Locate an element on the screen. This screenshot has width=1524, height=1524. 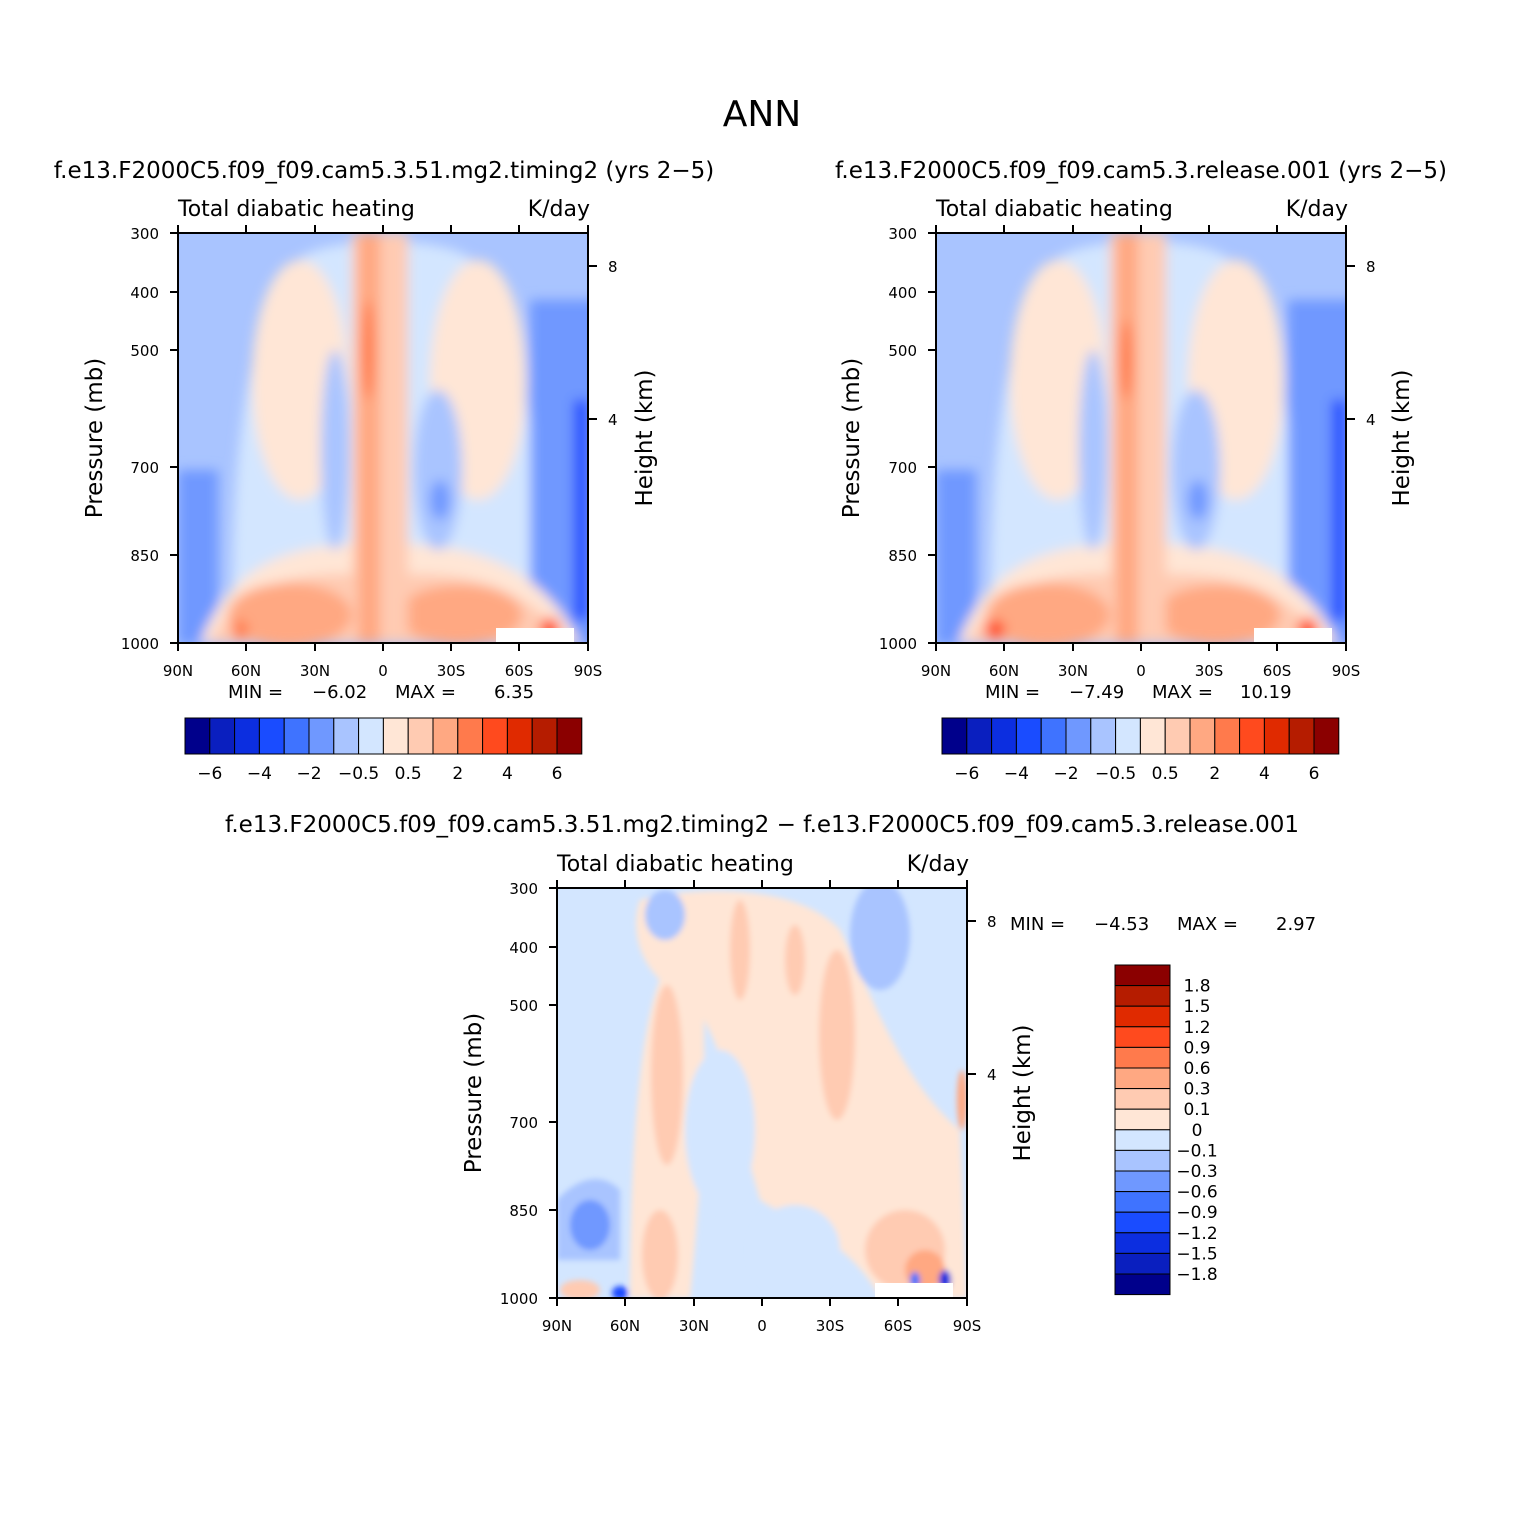
panel-3-x-ticks is located at coordinates (762, 1093).